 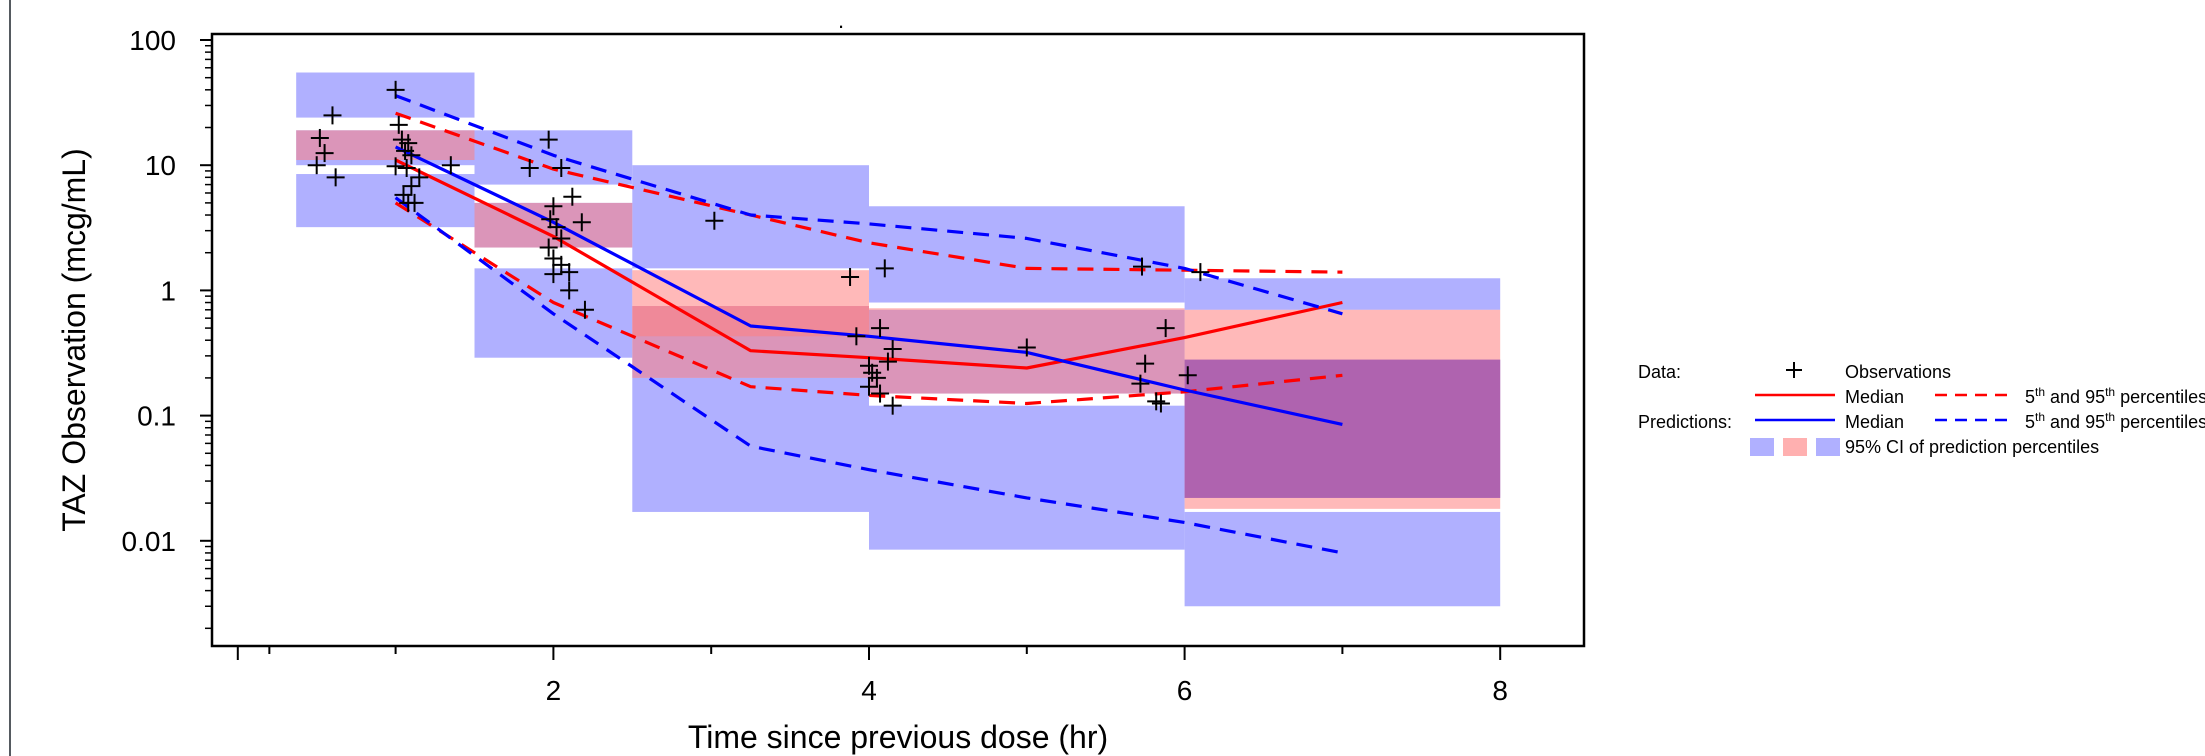 What do you see at coordinates (152, 40) in the screenshot?
I see `y-tick-label-0: 100` at bounding box center [152, 40].